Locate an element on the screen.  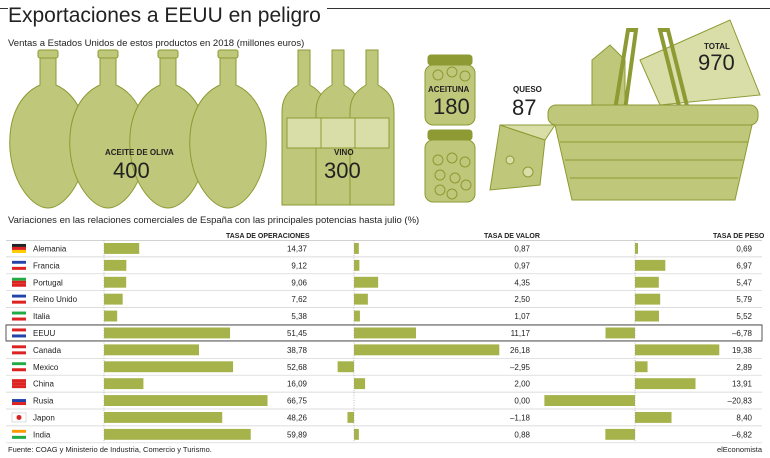
data-label: 0,97 is located at coordinates (522, 265).